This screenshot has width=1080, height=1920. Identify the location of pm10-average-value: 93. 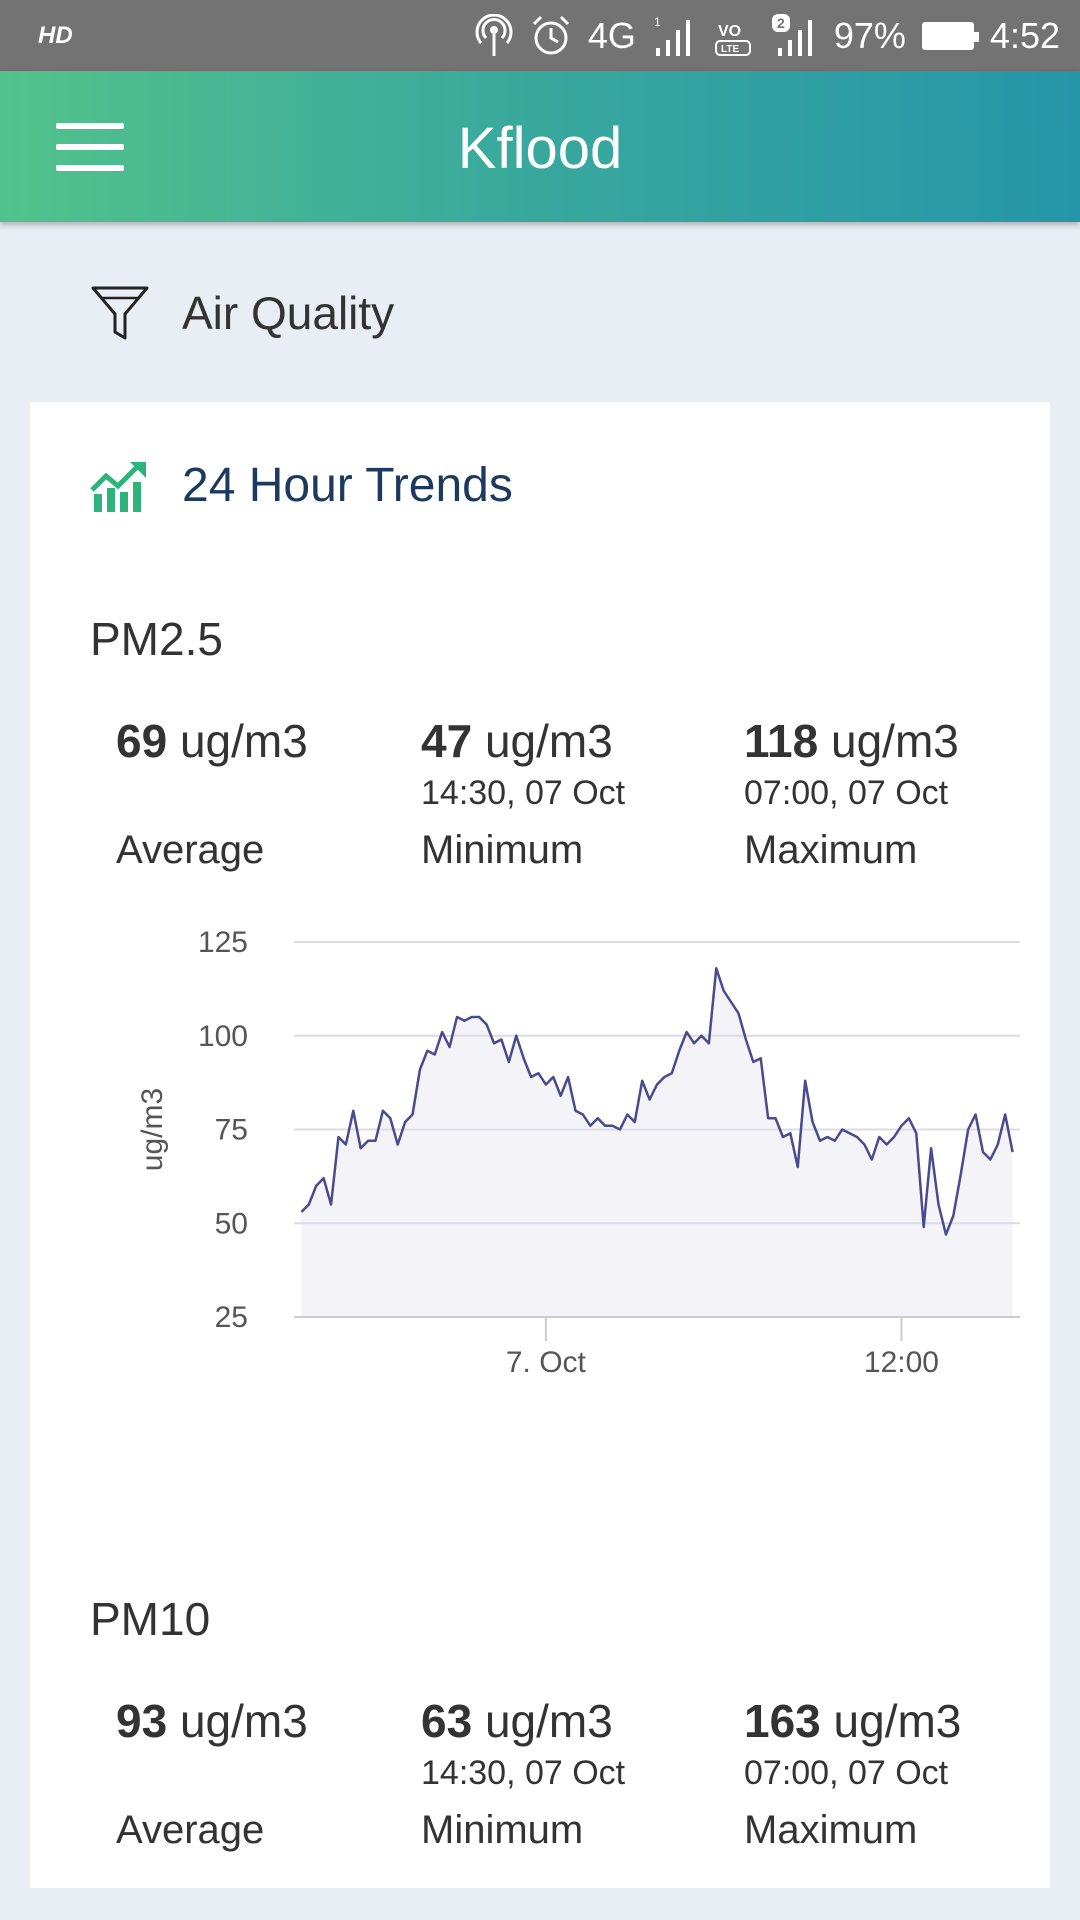
(142, 1721).